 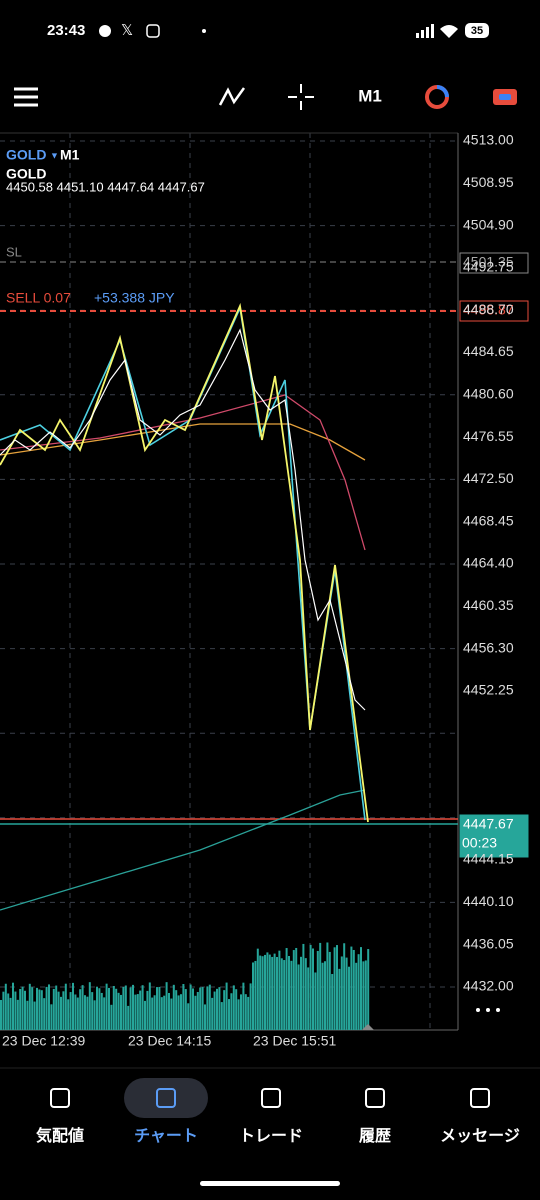 I want to click on price-label: 4460.35, so click(x=488, y=605).